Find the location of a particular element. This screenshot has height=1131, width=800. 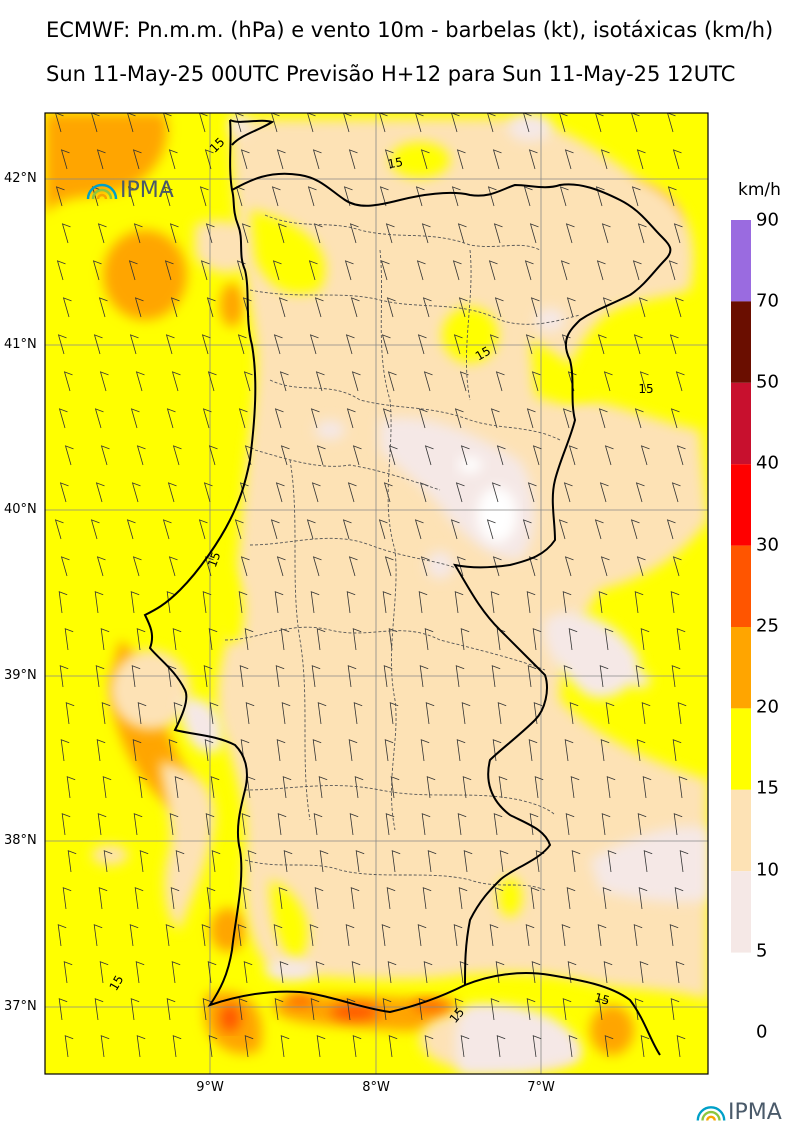

colorbar-label: 15 is located at coordinates (767, 788).